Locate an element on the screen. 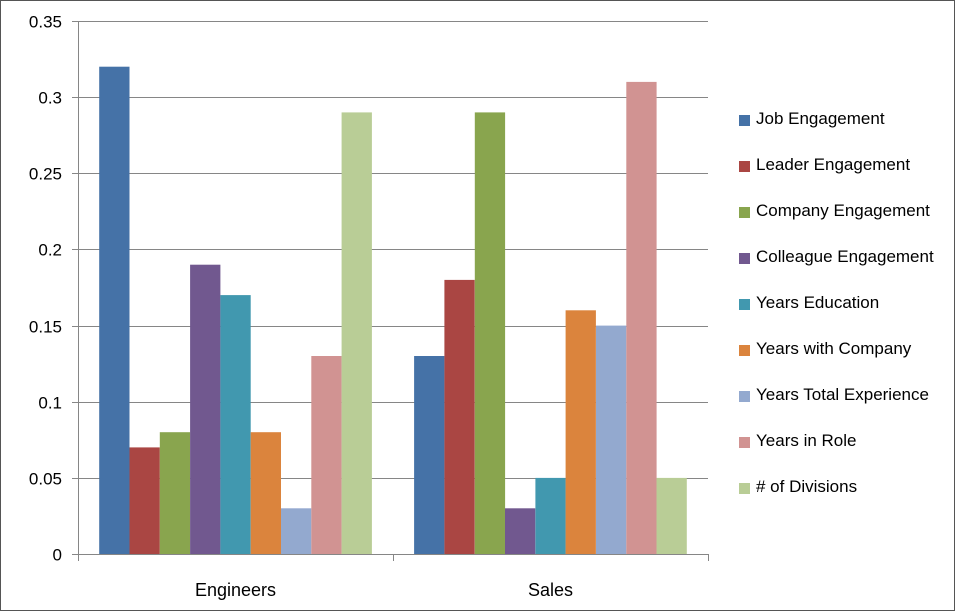  y-tick-label: 0.35 is located at coordinates (45, 22).